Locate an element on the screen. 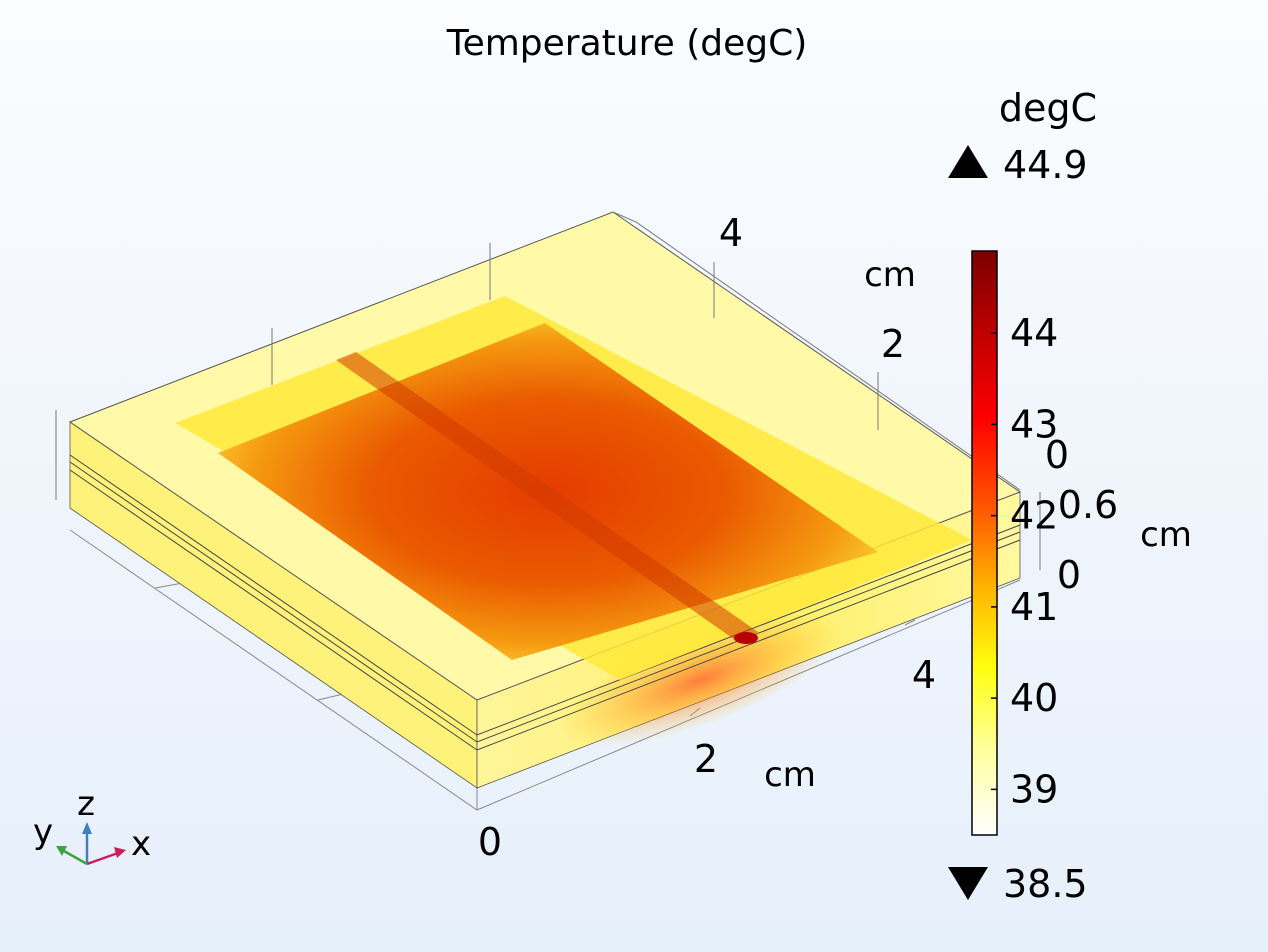  colorbar-tick-label: 40 is located at coordinates (1034, 698).